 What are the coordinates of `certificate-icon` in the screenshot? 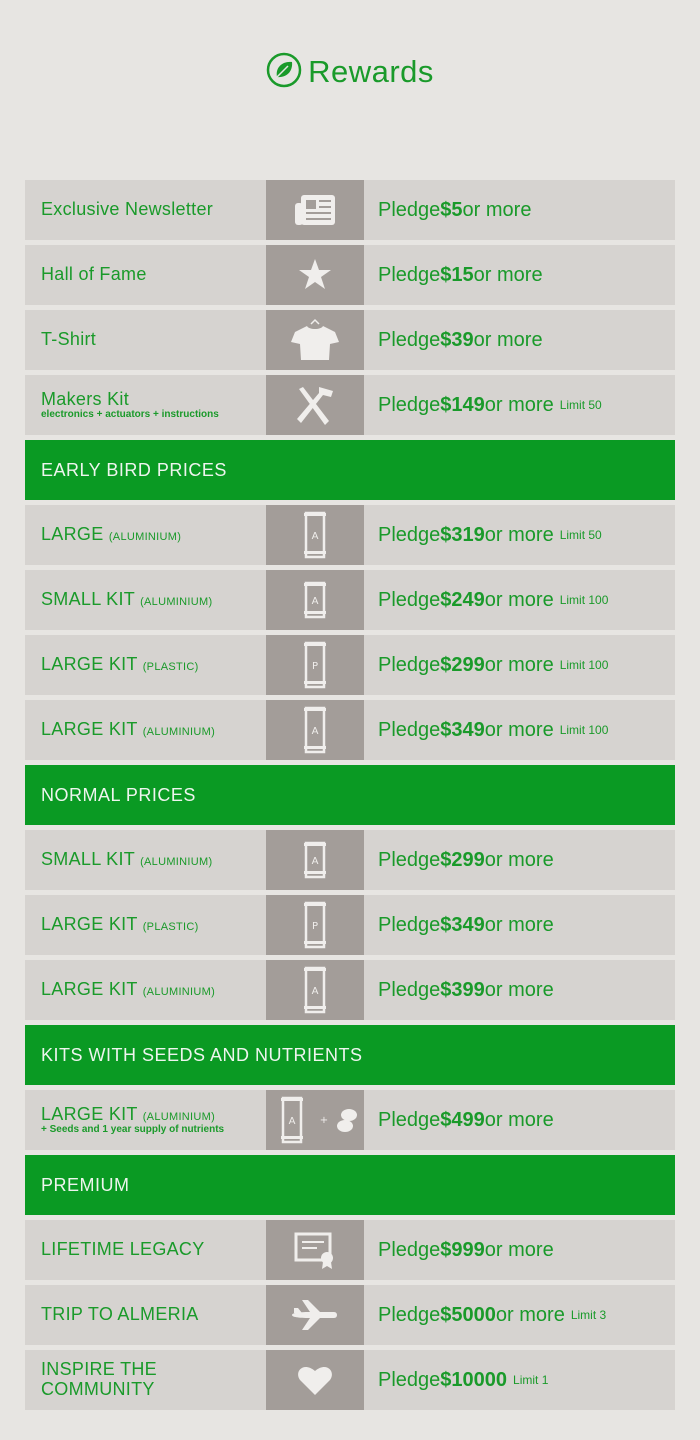 It's located at (315, 1250).